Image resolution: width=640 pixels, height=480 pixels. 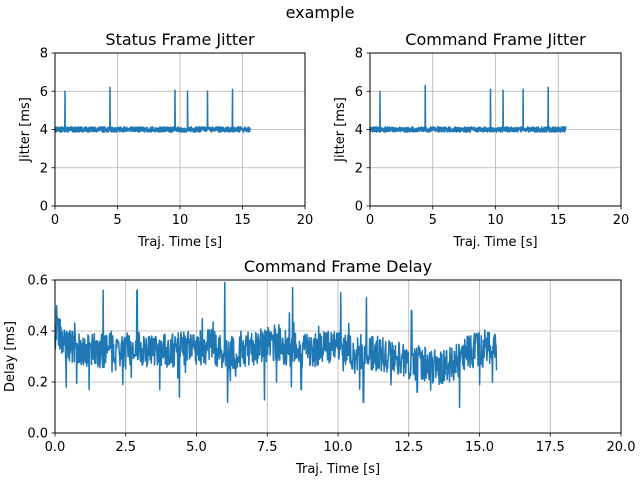 I want to click on y-tick-label: 0.2, so click(x=37, y=383).